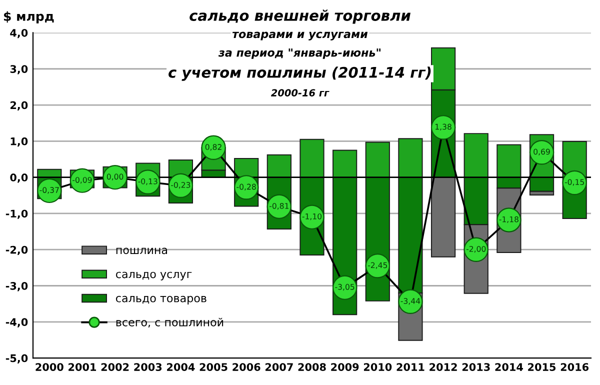 The width and height of the screenshot is (600, 385). I want to click on x-tick-label: 2008, so click(312, 367).